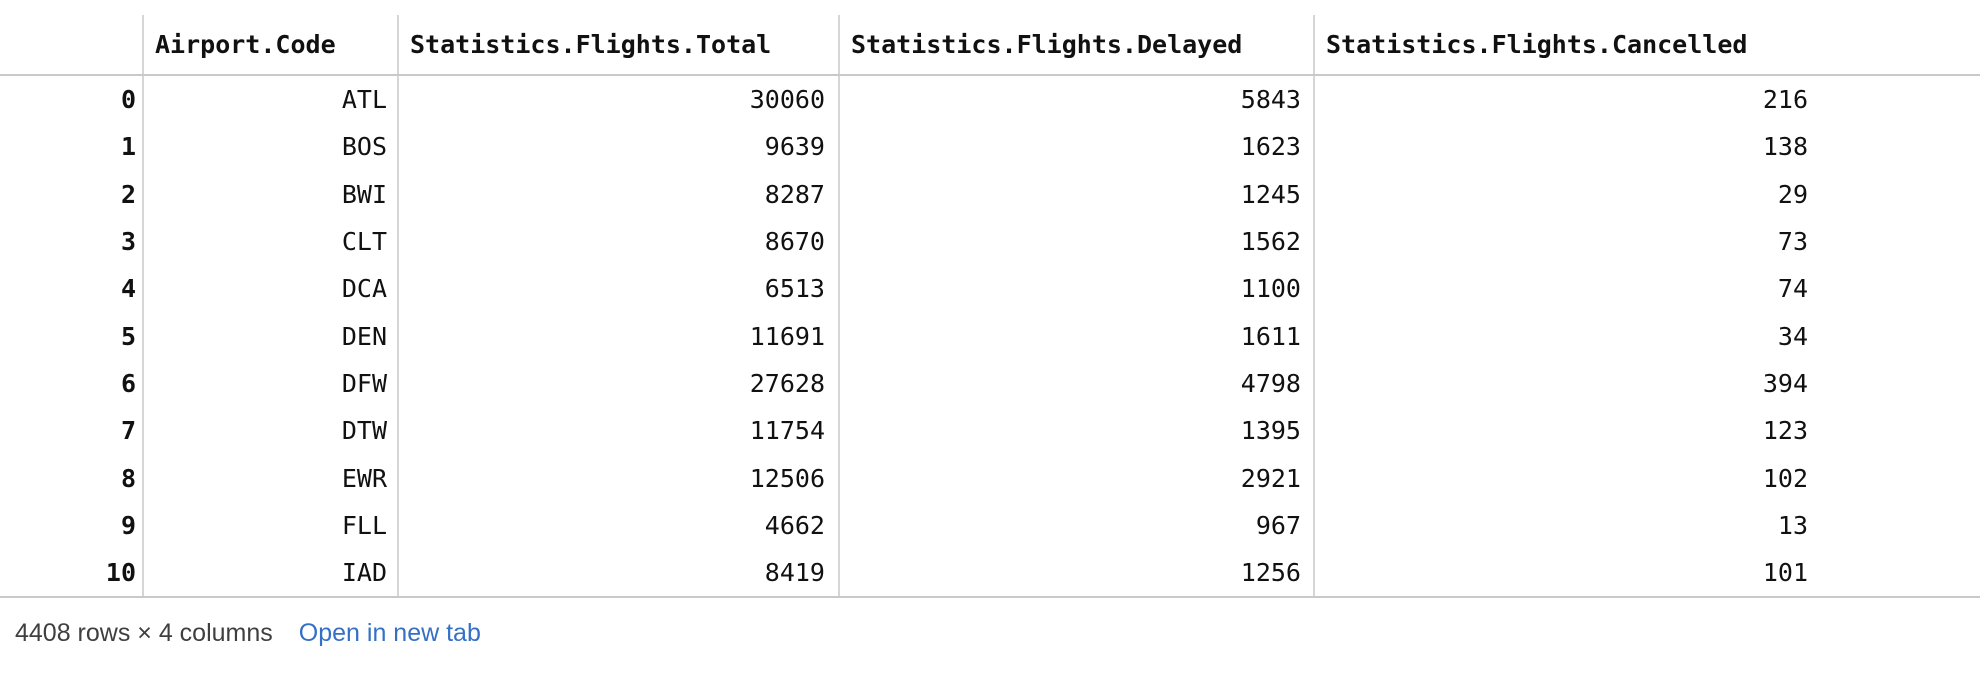 This screenshot has width=1980, height=688. What do you see at coordinates (72, 45) in the screenshot?
I see `index-column-header` at bounding box center [72, 45].